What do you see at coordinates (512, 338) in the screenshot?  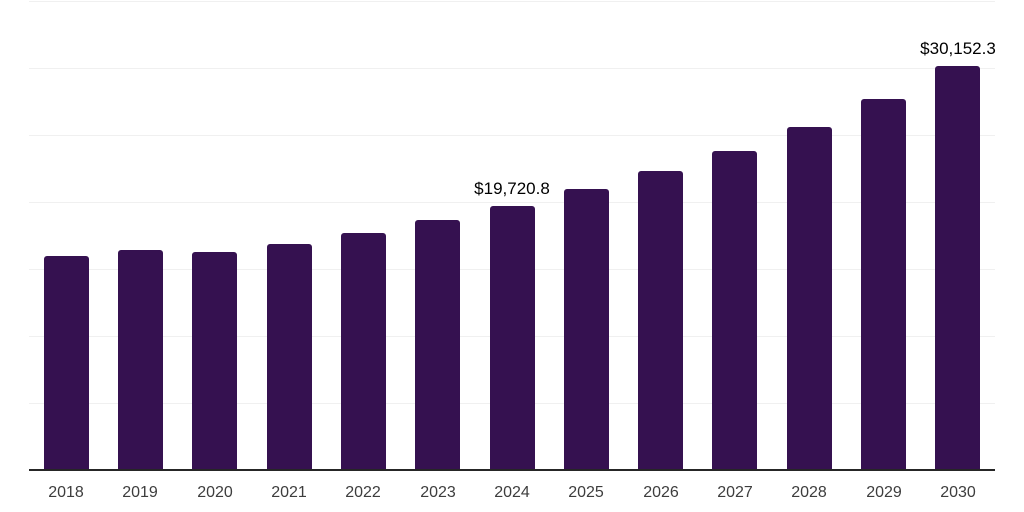 I see `bar-2024` at bounding box center [512, 338].